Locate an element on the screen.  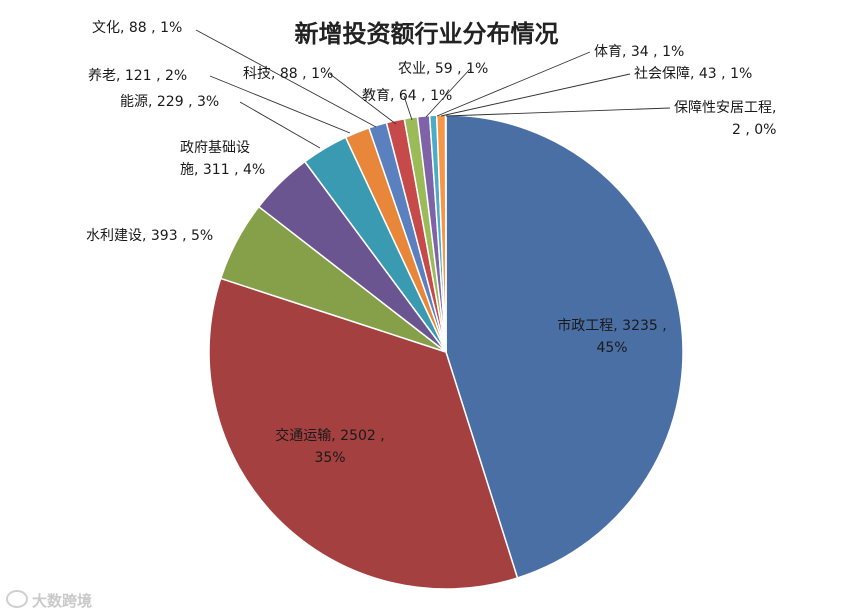
slice-label-5: 能源, 229 , 3% is located at coordinates (169, 102).